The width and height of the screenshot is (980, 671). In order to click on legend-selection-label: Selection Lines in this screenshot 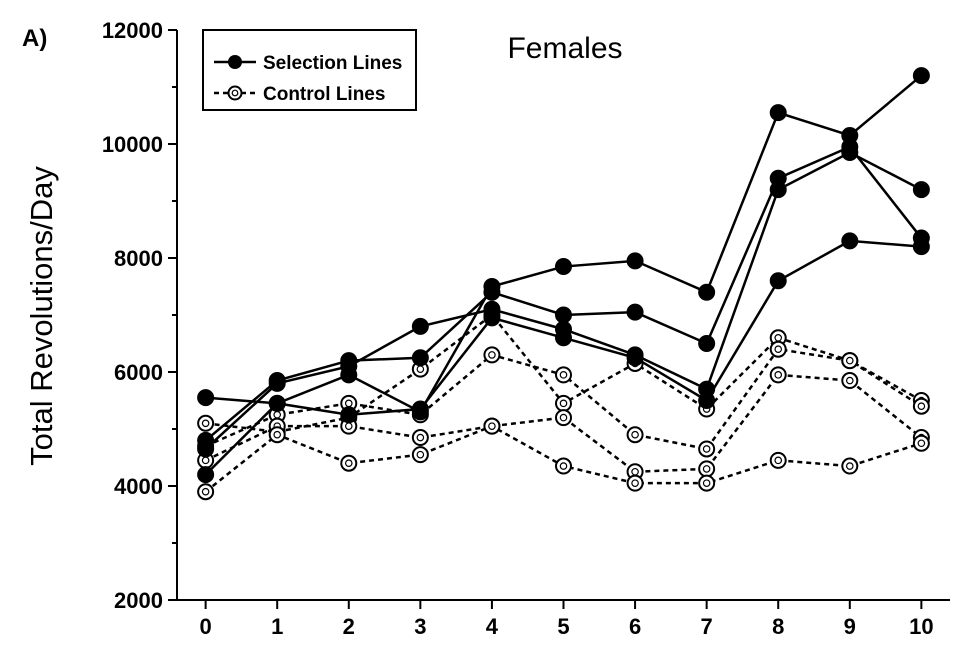, I will do `click(332, 63)`.